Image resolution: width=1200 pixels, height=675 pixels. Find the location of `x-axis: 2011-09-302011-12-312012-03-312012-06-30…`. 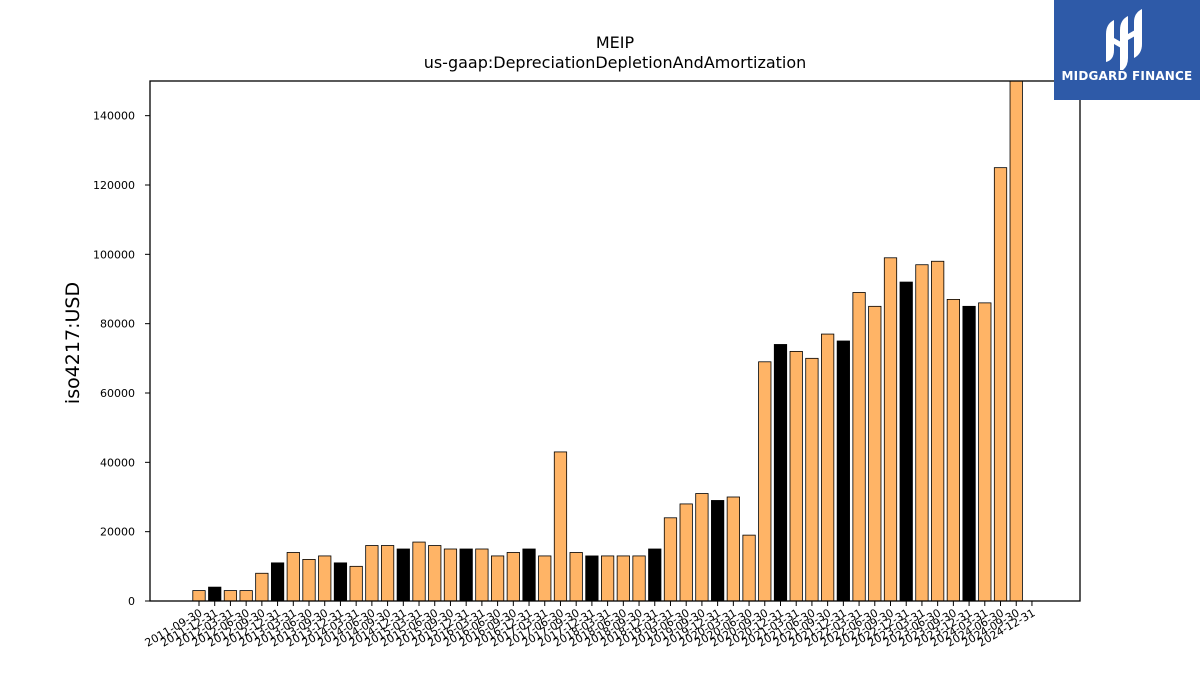

x-axis: 2011-09-302011-12-312012-03-312012-06-30… is located at coordinates (590, 625).